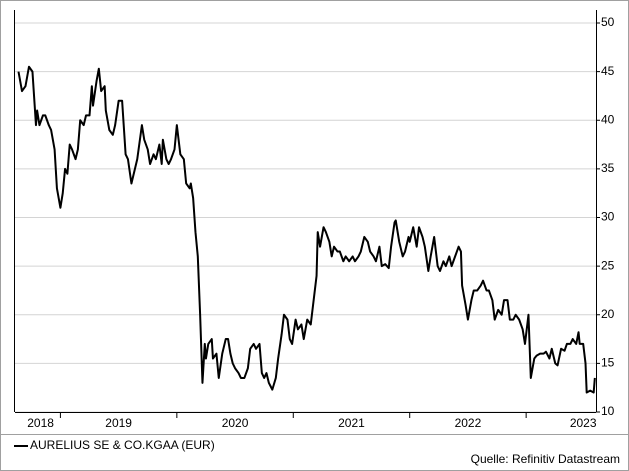 The image size is (629, 471). What do you see at coordinates (545, 459) in the screenshot?
I see `source-note: Quelle: Refinitiv Datastream` at bounding box center [545, 459].